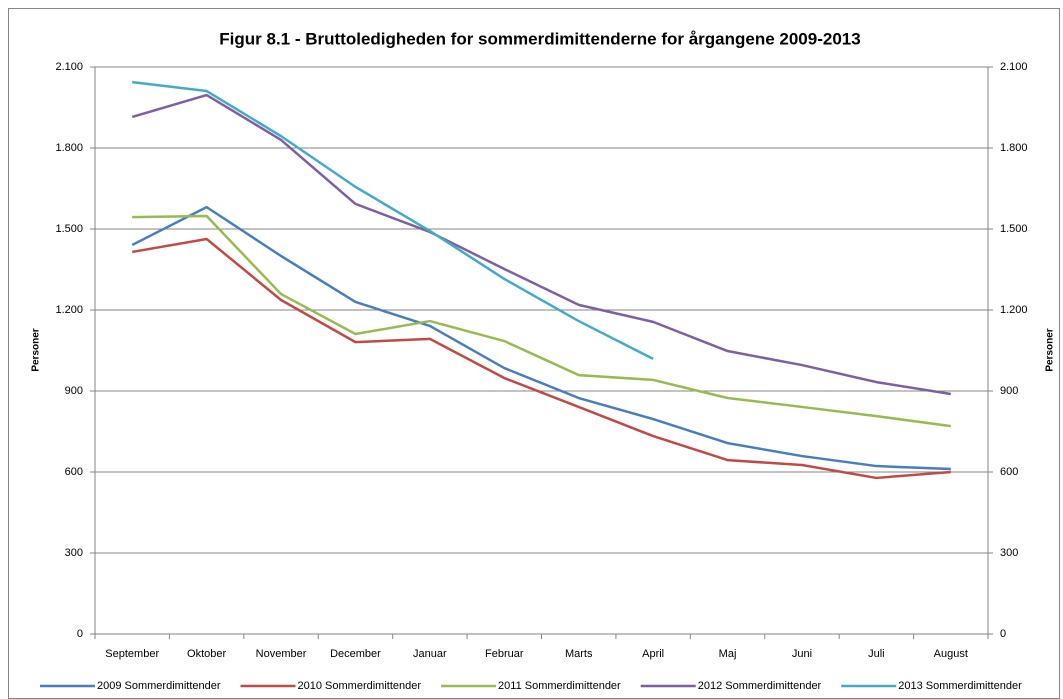 The width and height of the screenshot is (1063, 699). I want to click on x-tick-label: Januar, so click(430, 654).